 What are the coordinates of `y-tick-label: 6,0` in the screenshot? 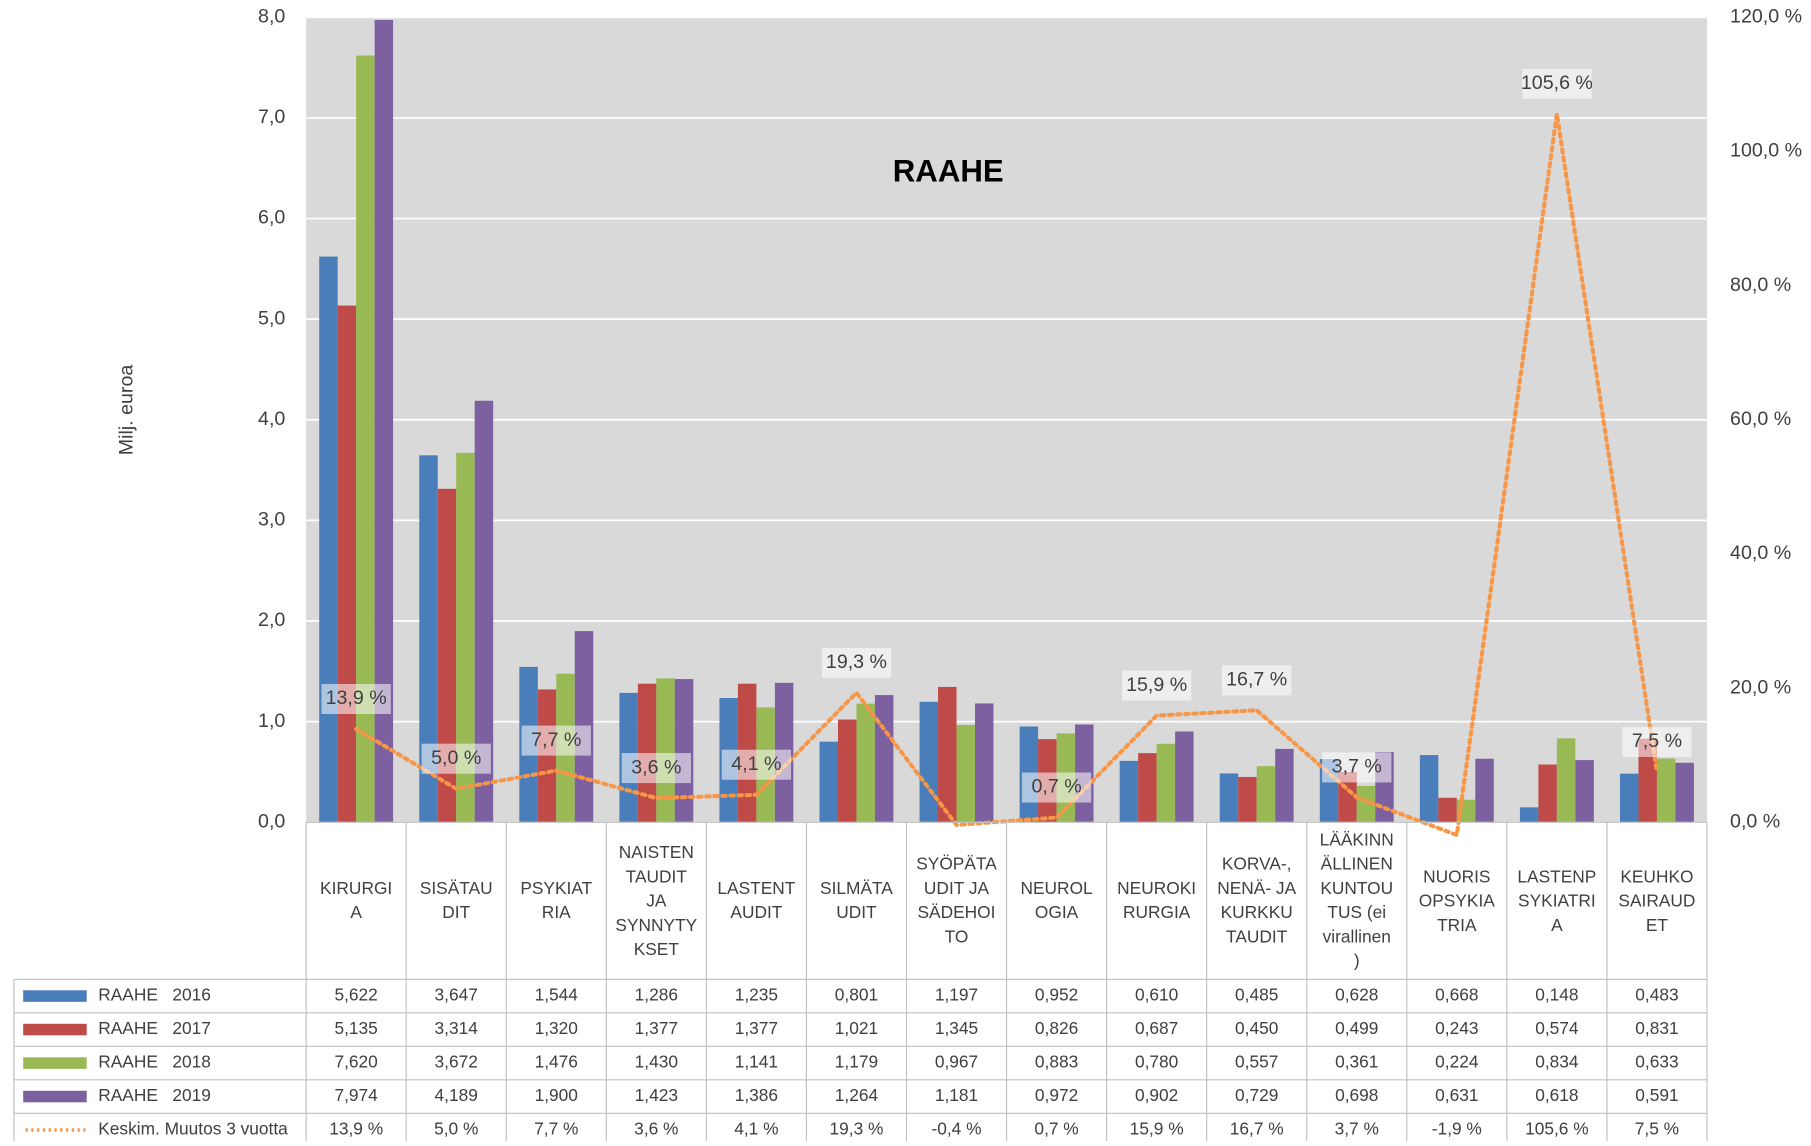 It's located at (271, 218).